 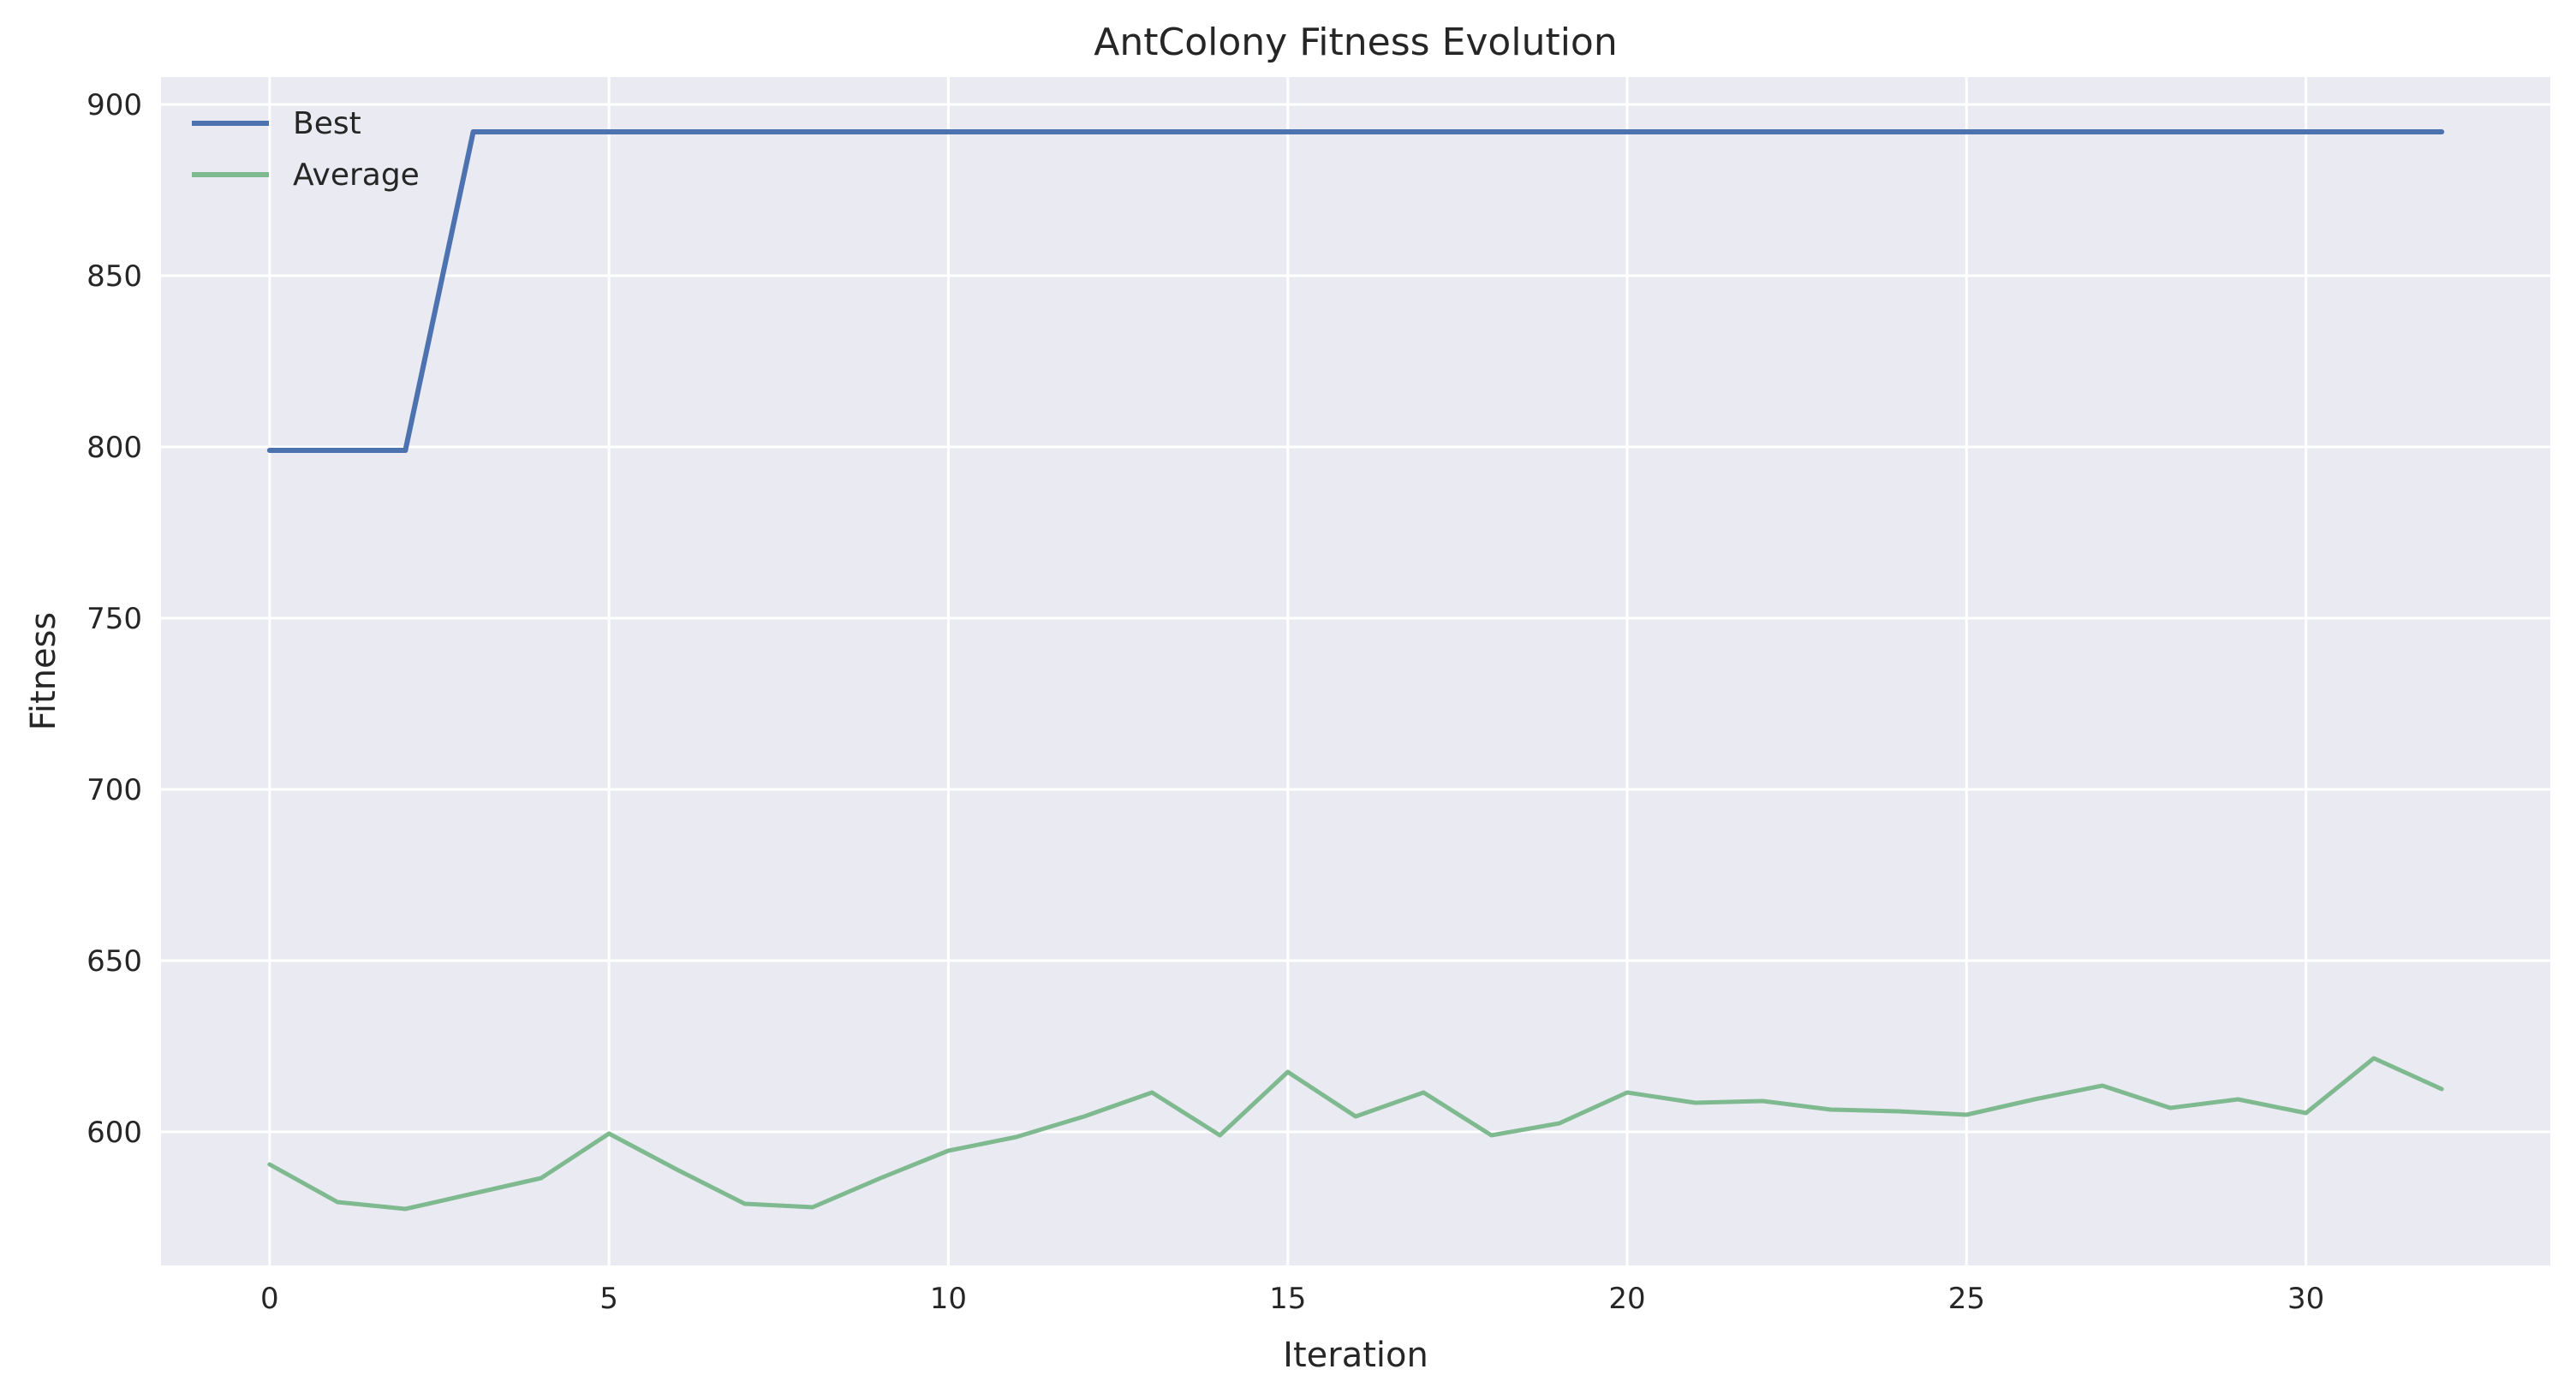 What do you see at coordinates (306, 149) in the screenshot?
I see `legend: Best Average` at bounding box center [306, 149].